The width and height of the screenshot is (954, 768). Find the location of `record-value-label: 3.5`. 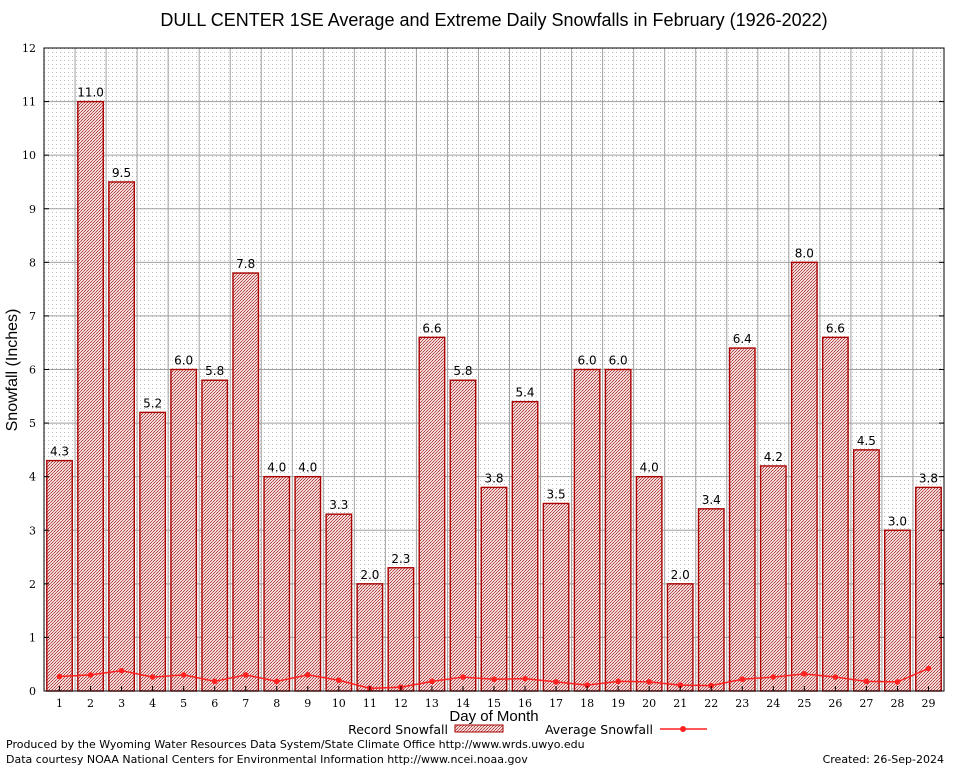

record-value-label: 3.5 is located at coordinates (556, 494).